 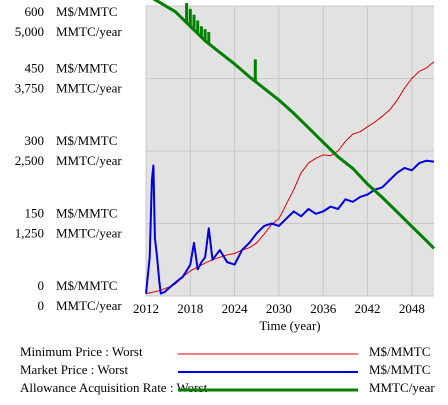 I want to click on x-tick-label: 2048, so click(x=412, y=308).